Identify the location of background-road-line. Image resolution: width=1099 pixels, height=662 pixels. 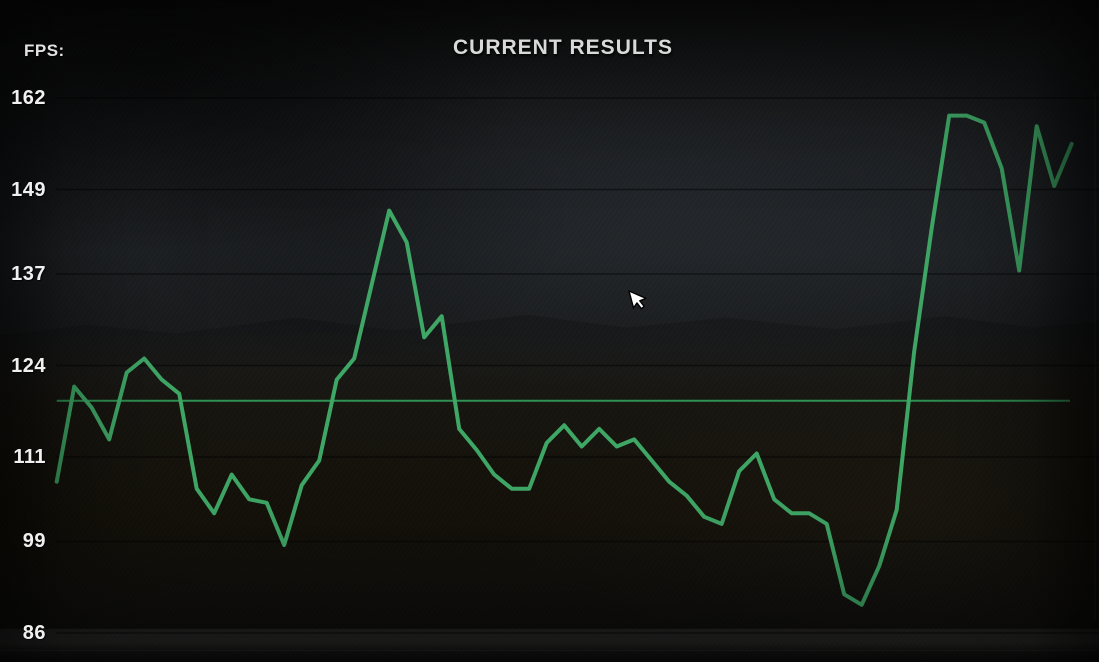
(549, 650).